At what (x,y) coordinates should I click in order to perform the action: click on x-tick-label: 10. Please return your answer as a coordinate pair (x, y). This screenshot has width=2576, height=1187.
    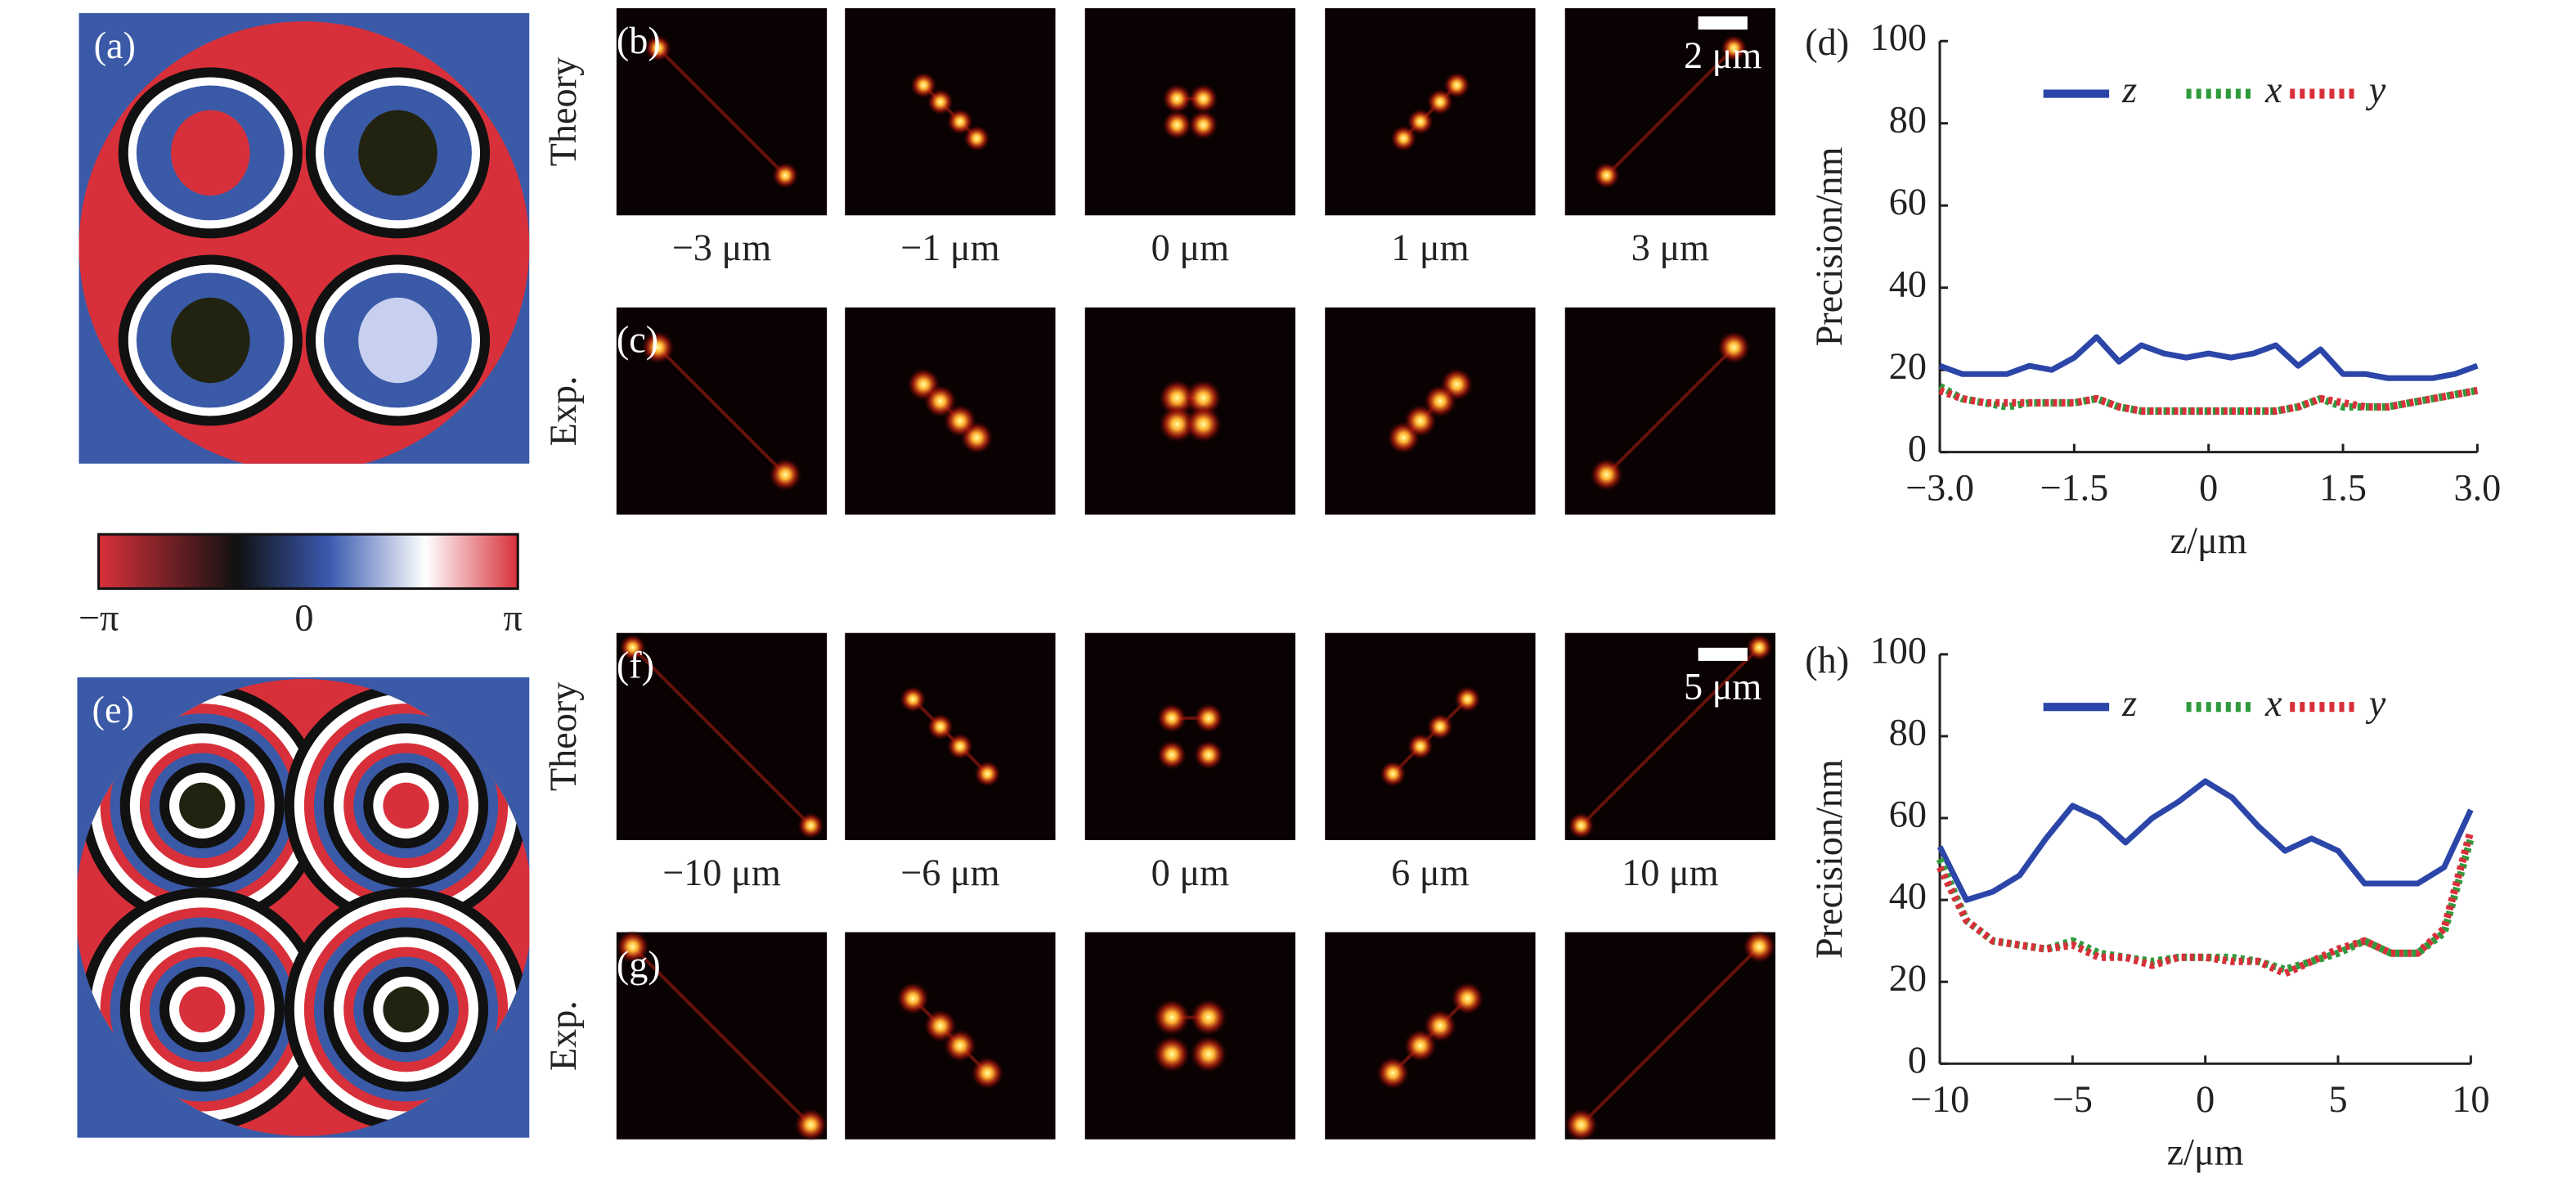
    Looking at the image, I should click on (2470, 1099).